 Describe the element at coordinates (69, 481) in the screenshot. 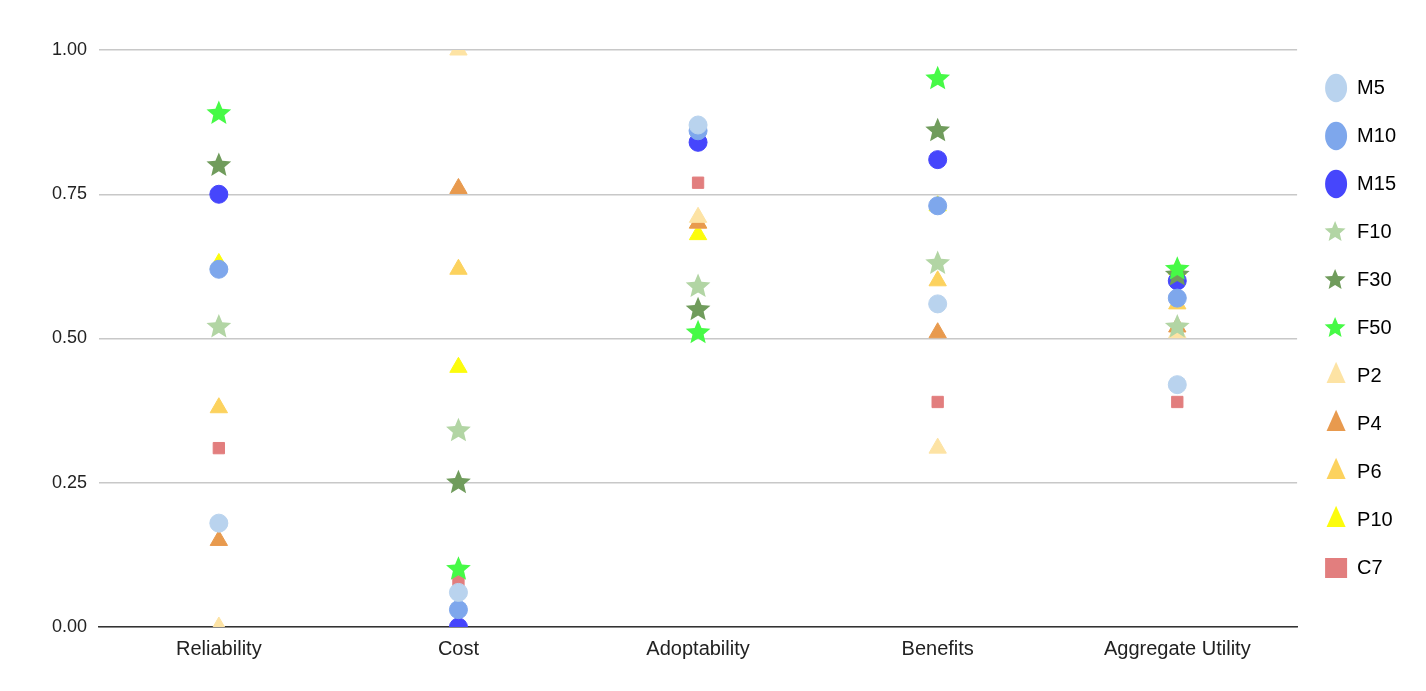

I see `y-tick-label: 0.25` at that location.